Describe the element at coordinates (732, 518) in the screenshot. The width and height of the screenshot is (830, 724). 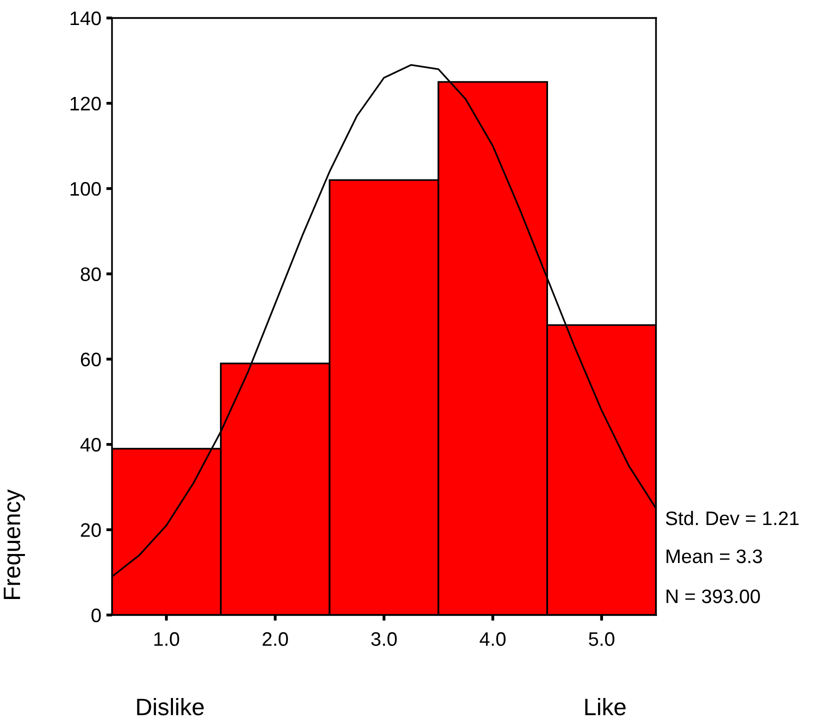
I see `text: Std. Dev = 1.21` at that location.